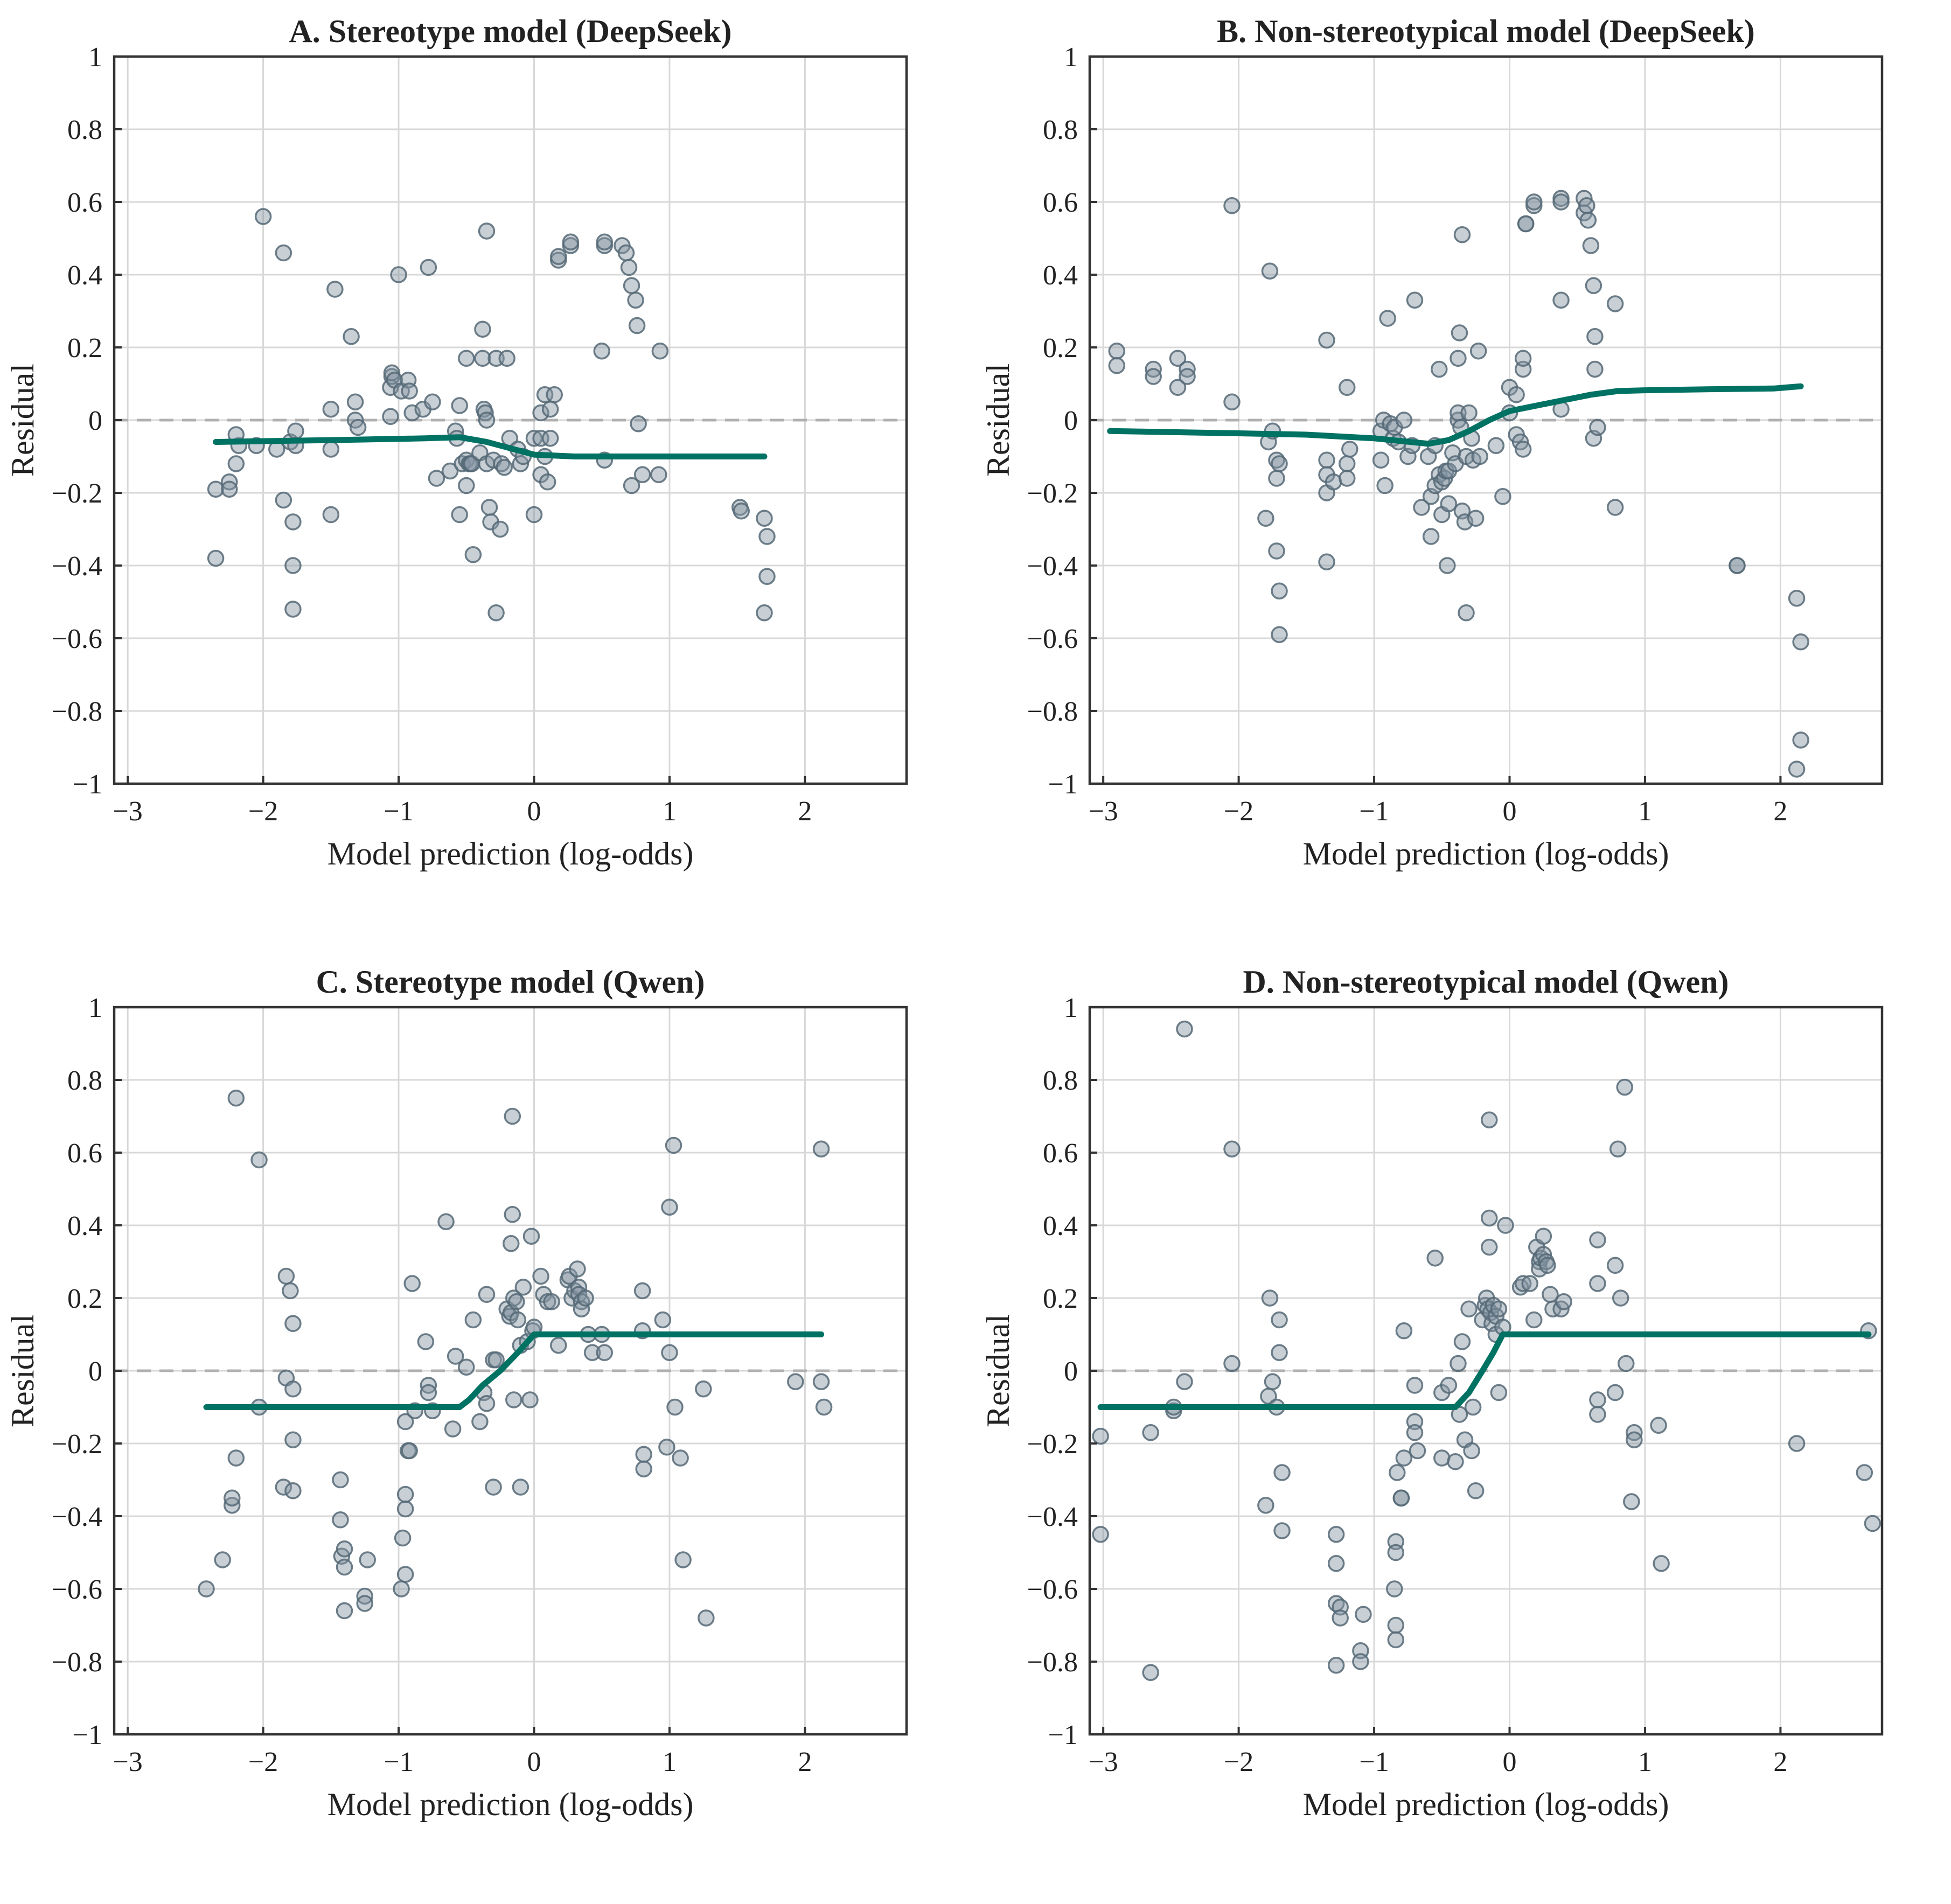 The width and height of the screenshot is (1951, 1904). I want to click on chart-title-a: A. Stereotype model (DeepSeek), so click(510, 31).